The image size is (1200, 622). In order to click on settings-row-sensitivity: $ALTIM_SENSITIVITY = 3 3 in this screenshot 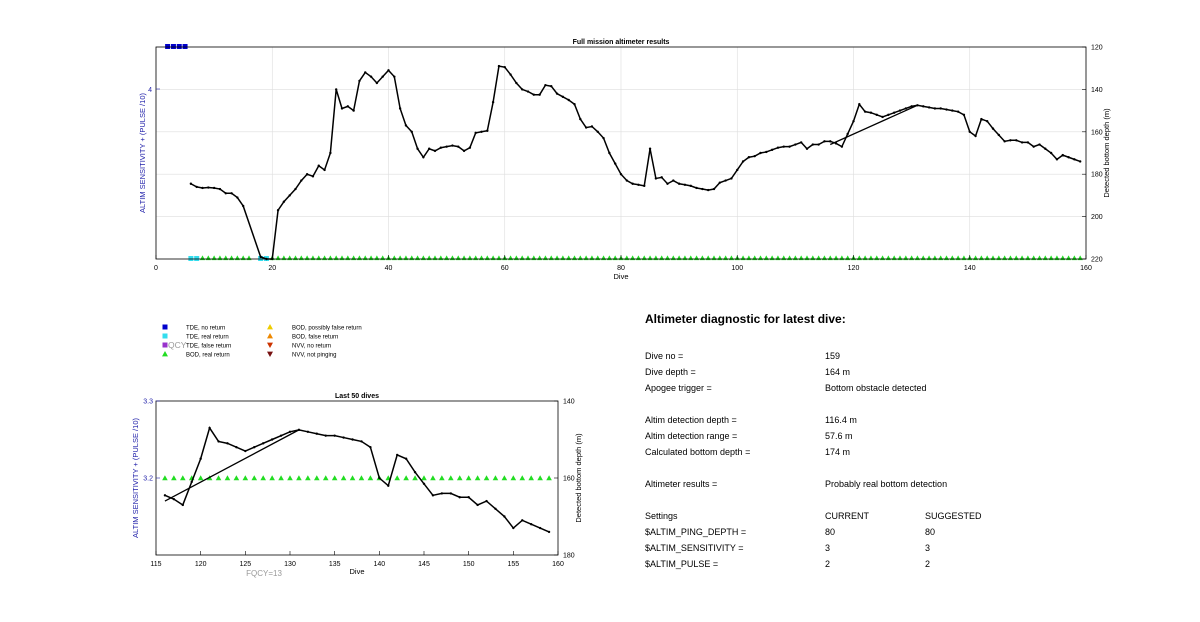, I will do `click(855, 548)`.